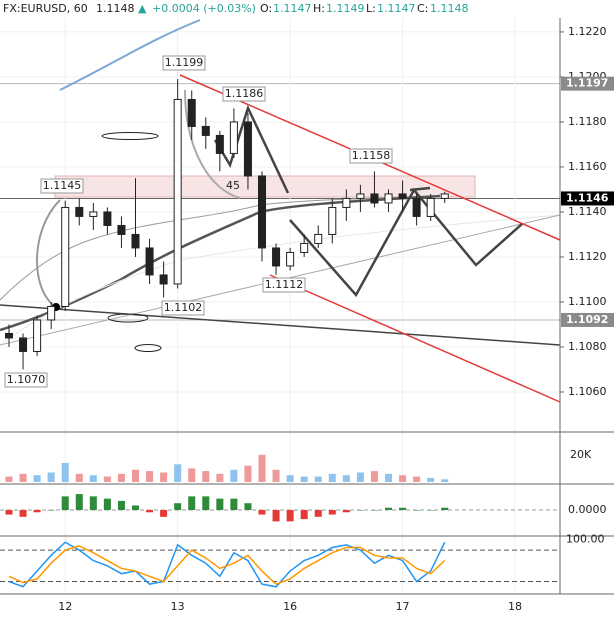 This screenshot has height=623, width=614. I want to click on x-tick-label: 12, so click(65, 606).